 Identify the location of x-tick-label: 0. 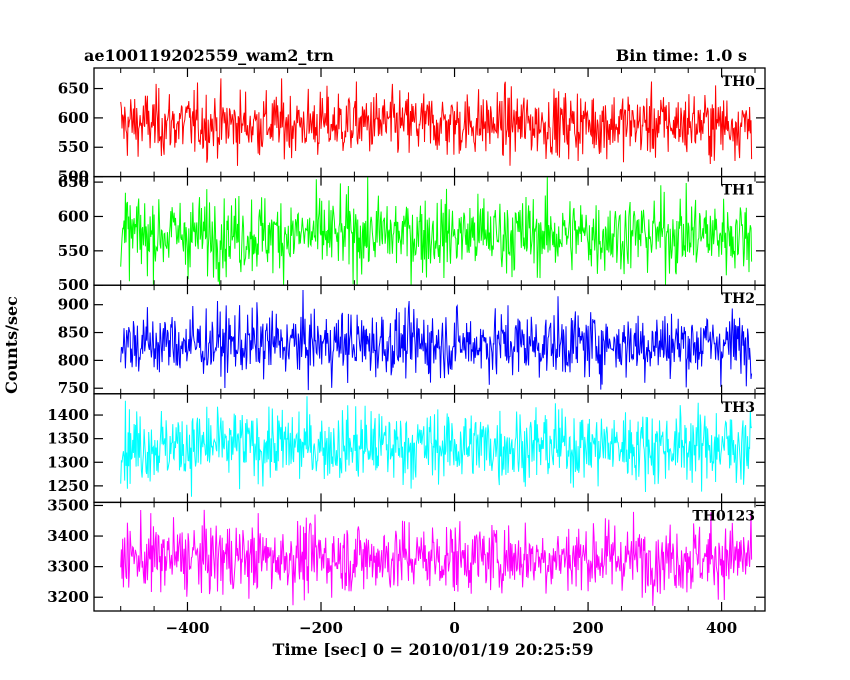
(454, 628).